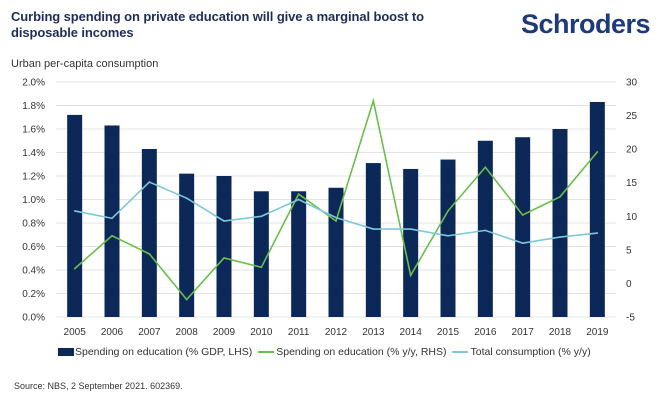 This screenshot has height=400, width=660. What do you see at coordinates (629, 250) in the screenshot?
I see `y-right-tick-label: 5` at bounding box center [629, 250].